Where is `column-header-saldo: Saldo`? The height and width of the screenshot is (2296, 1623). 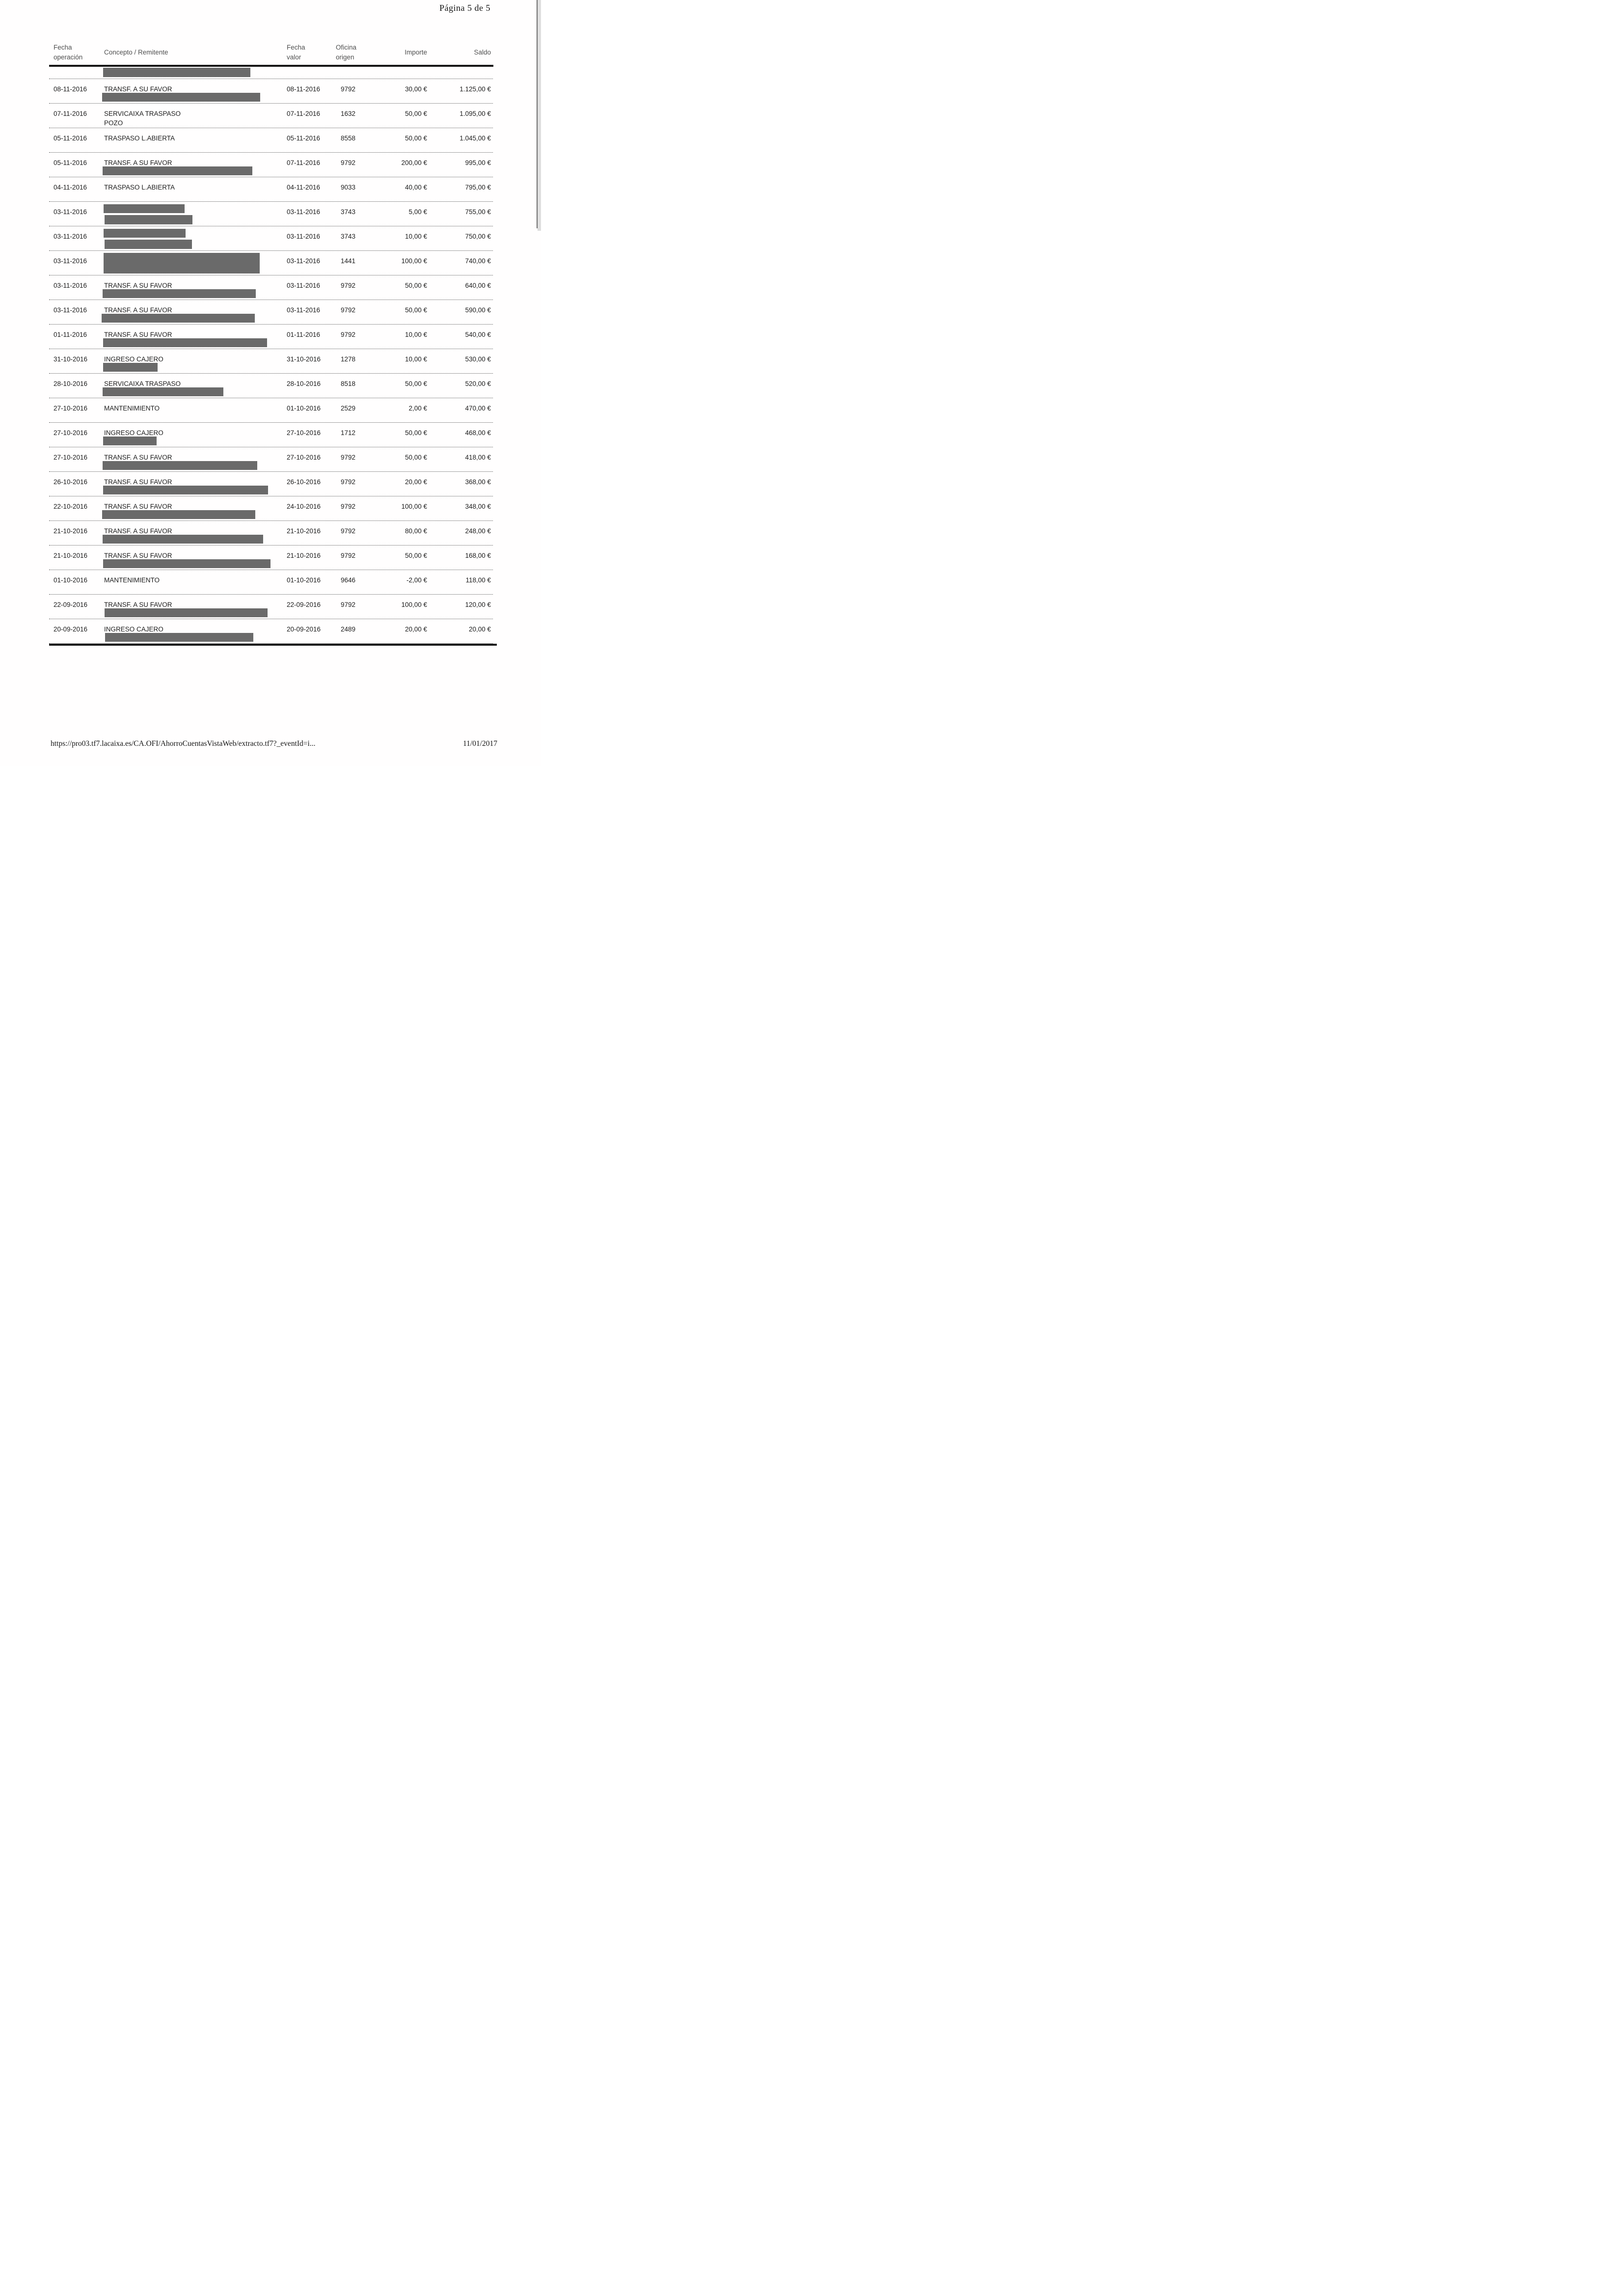 column-header-saldo: Saldo is located at coordinates (482, 52).